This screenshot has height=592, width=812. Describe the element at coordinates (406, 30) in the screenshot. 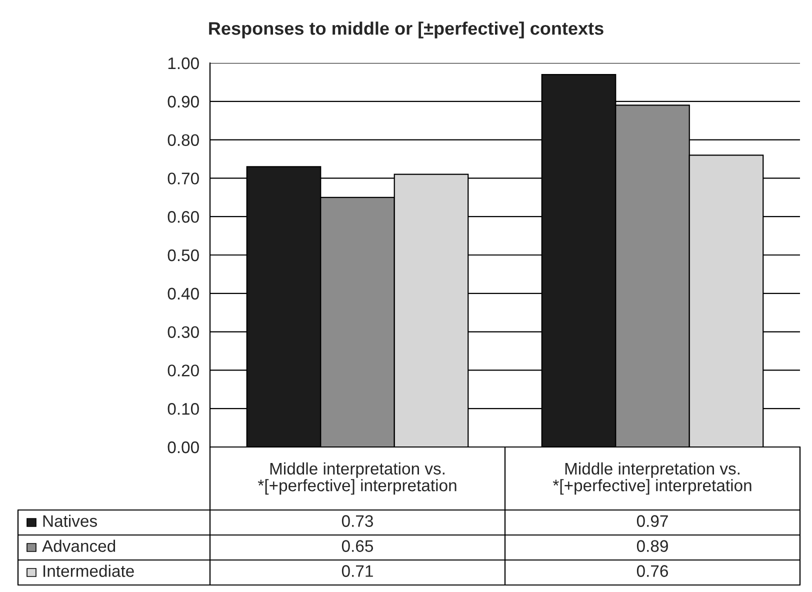

I see `chart-title: Responses to middle or [±perfective] contexts` at that location.